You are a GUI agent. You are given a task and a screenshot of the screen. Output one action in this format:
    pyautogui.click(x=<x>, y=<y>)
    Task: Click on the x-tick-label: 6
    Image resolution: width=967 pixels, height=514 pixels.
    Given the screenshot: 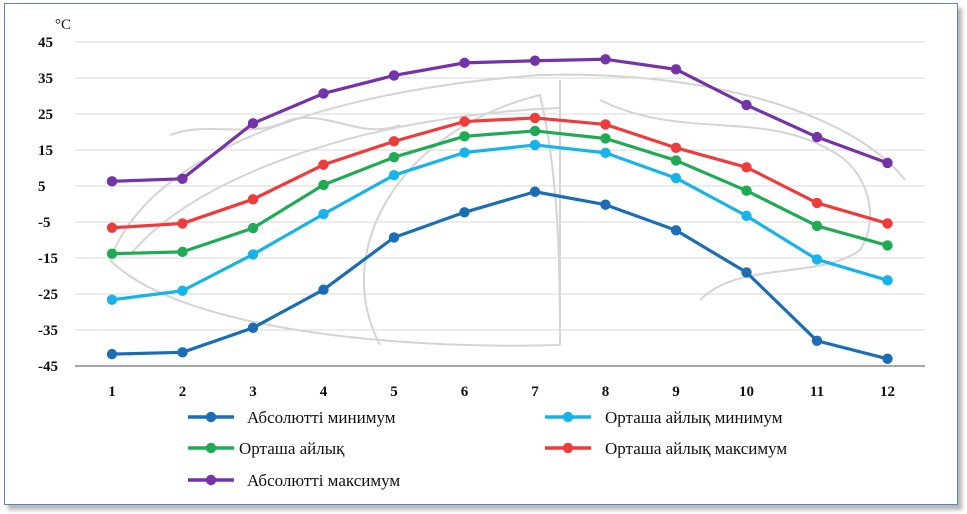 What is the action you would take?
    pyautogui.click(x=465, y=392)
    